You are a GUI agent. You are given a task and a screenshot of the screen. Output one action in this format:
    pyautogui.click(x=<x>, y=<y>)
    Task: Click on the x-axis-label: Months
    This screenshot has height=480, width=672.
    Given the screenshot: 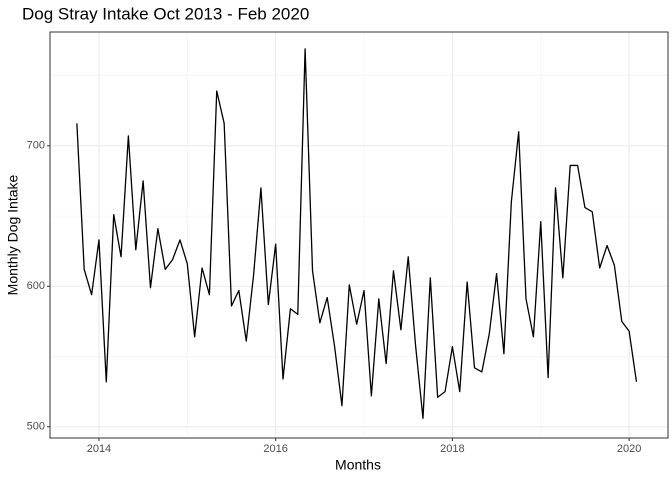 What is the action you would take?
    pyautogui.click(x=358, y=465)
    